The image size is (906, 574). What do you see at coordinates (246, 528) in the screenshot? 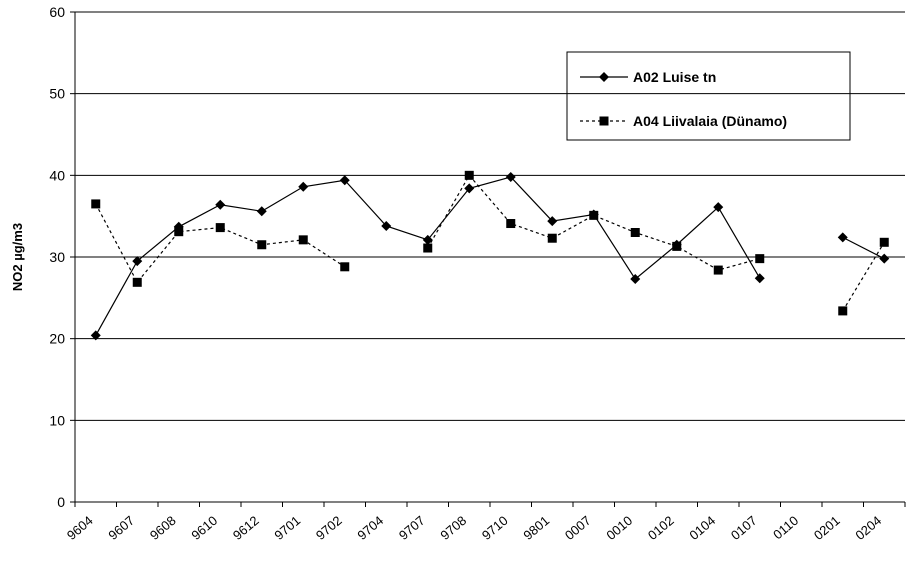
I see `x-tick-label: 9612` at bounding box center [246, 528].